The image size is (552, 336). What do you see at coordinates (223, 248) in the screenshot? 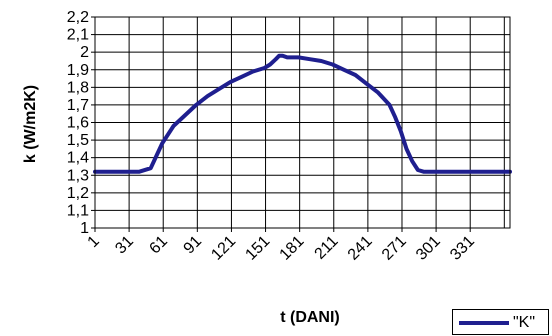
I see `x-tick-label: 121` at bounding box center [223, 248].